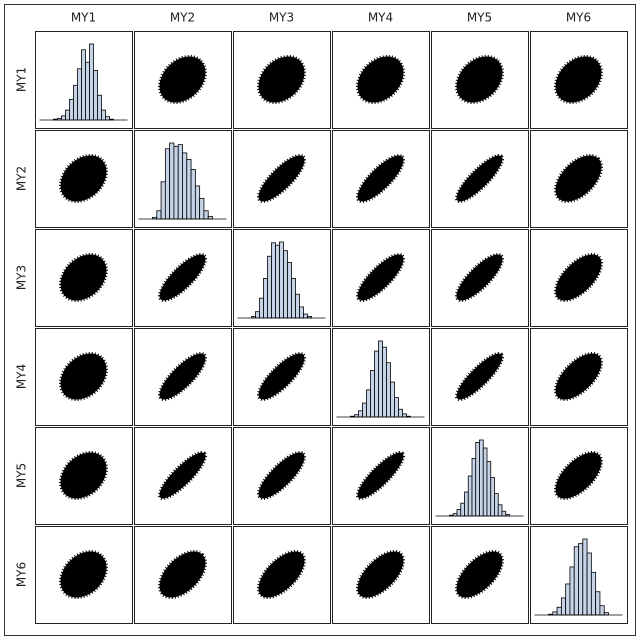 The image size is (640, 640). What do you see at coordinates (22, 178) in the screenshot?
I see `row-label: MY2` at bounding box center [22, 178].